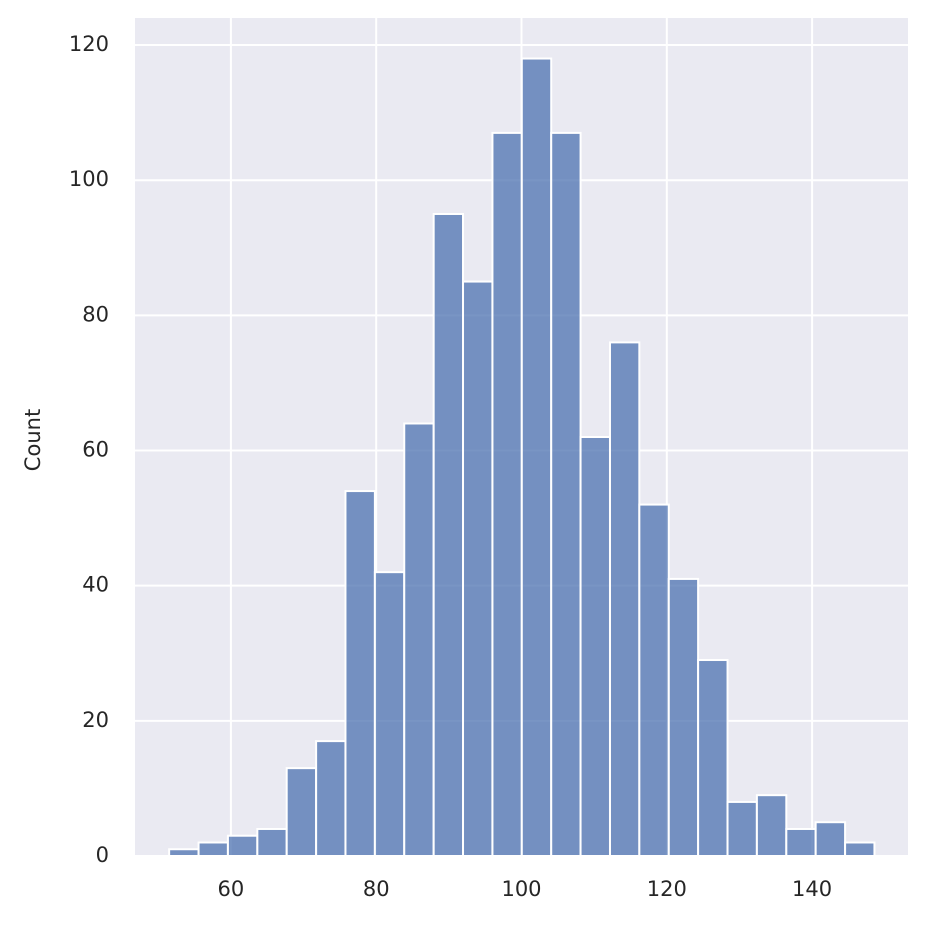 The width and height of the screenshot is (928, 929). What do you see at coordinates (102, 855) in the screenshot?
I see `y-tick-label: 0` at bounding box center [102, 855].